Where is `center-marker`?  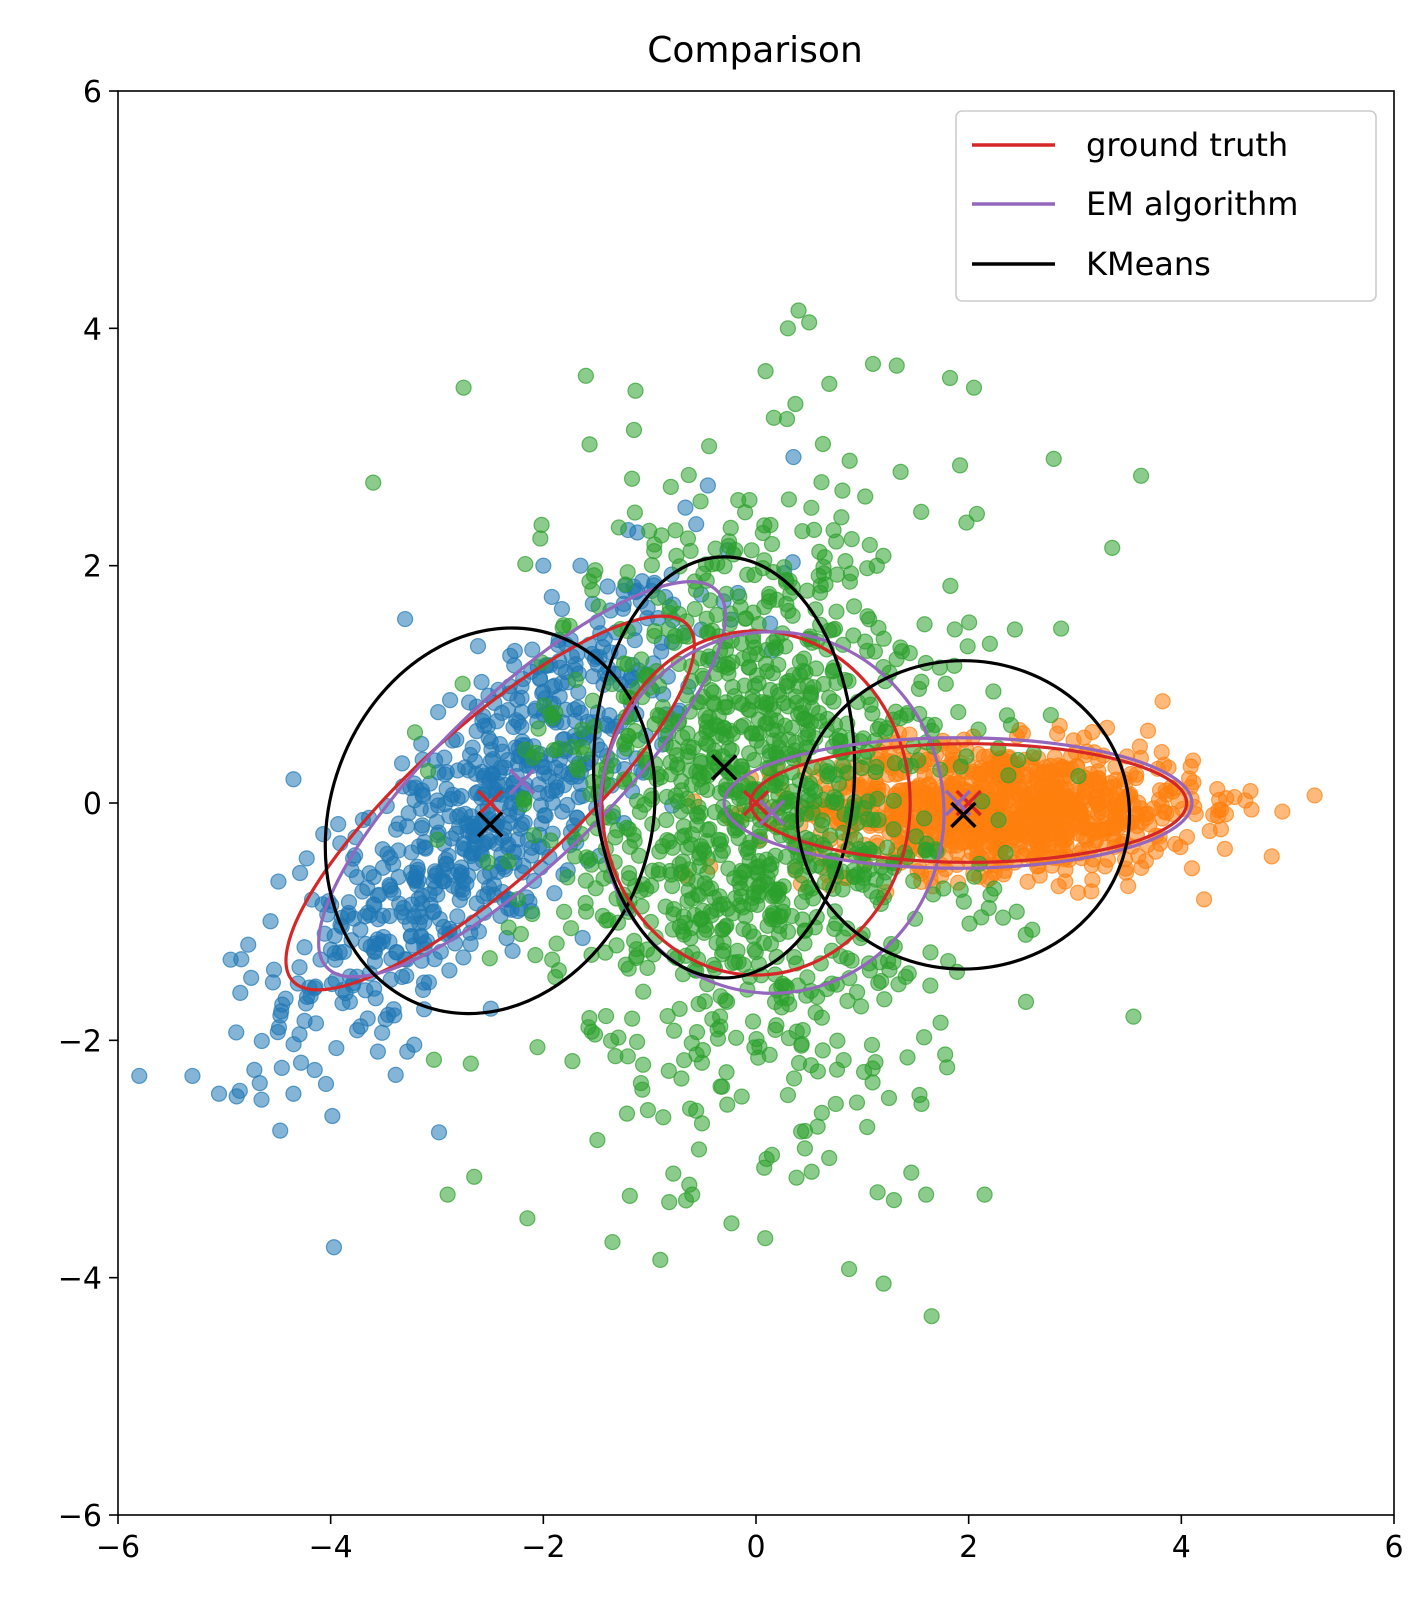 center-marker is located at coordinates (963, 815).